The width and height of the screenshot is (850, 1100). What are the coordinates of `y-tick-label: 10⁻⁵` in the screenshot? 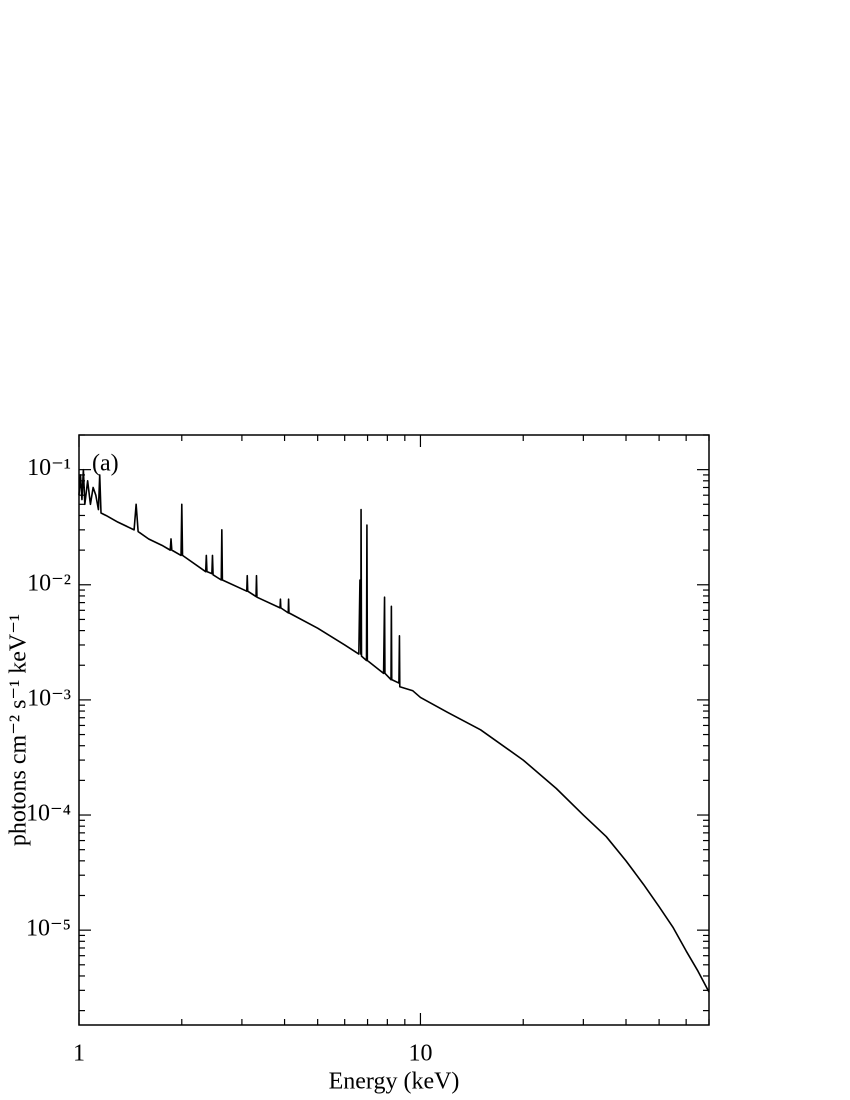 It's located at (48, 929).